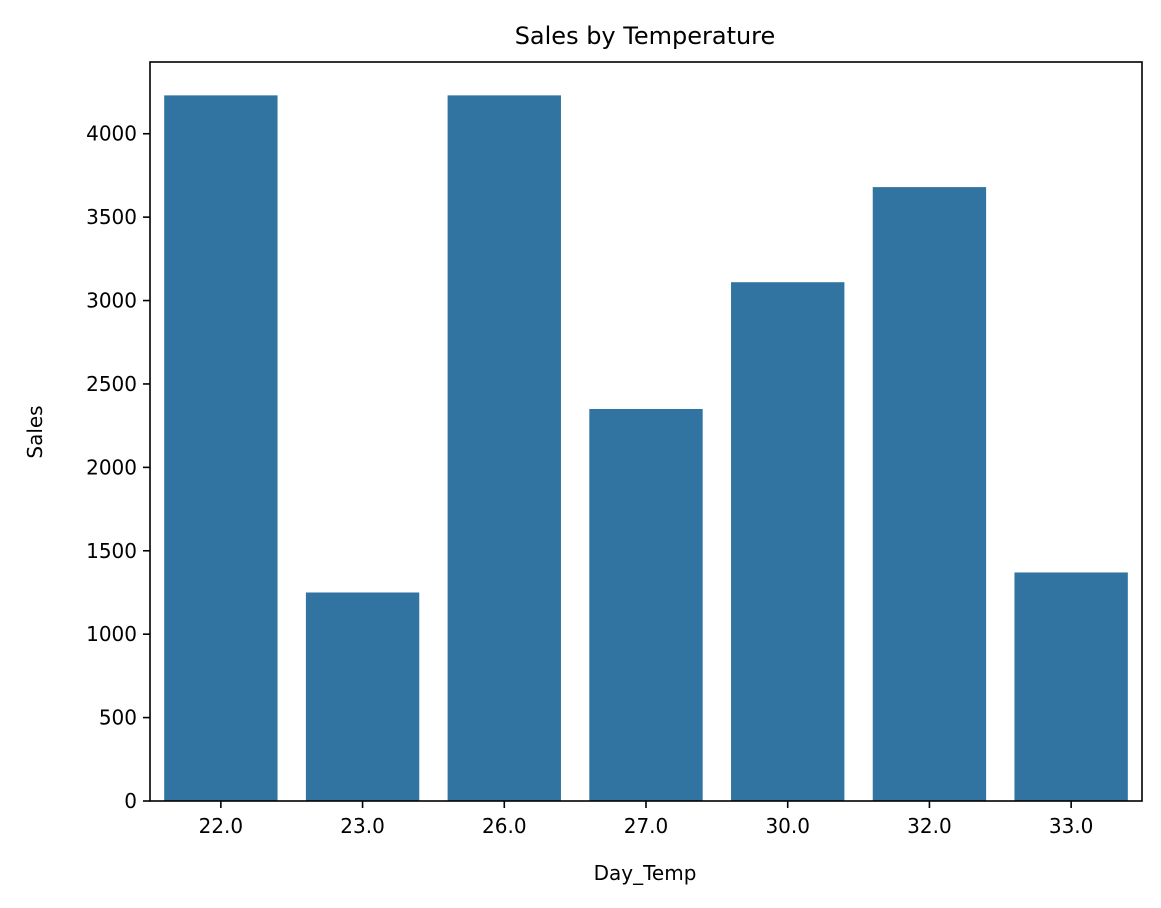 The height and width of the screenshot is (908, 1161). What do you see at coordinates (788, 541) in the screenshot?
I see `bar-30.0` at bounding box center [788, 541].